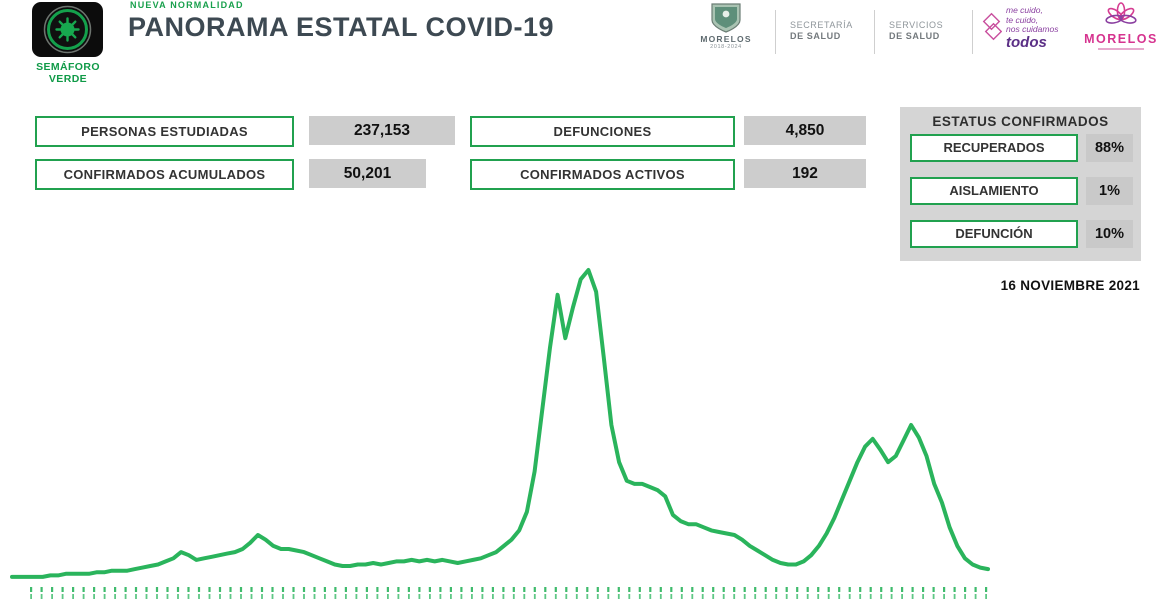 The width and height of the screenshot is (1170, 600). What do you see at coordinates (509, 593) in the screenshot?
I see `x-axis-tick-labels` at bounding box center [509, 593].